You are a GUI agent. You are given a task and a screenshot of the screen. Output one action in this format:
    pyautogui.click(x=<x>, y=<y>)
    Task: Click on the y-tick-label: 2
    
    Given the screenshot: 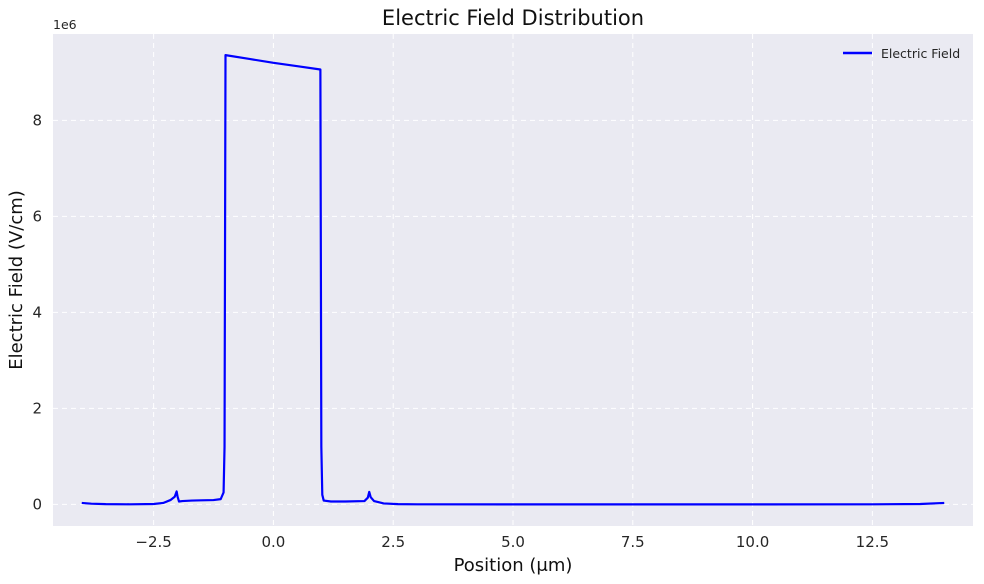 What is the action you would take?
    pyautogui.click(x=37, y=408)
    